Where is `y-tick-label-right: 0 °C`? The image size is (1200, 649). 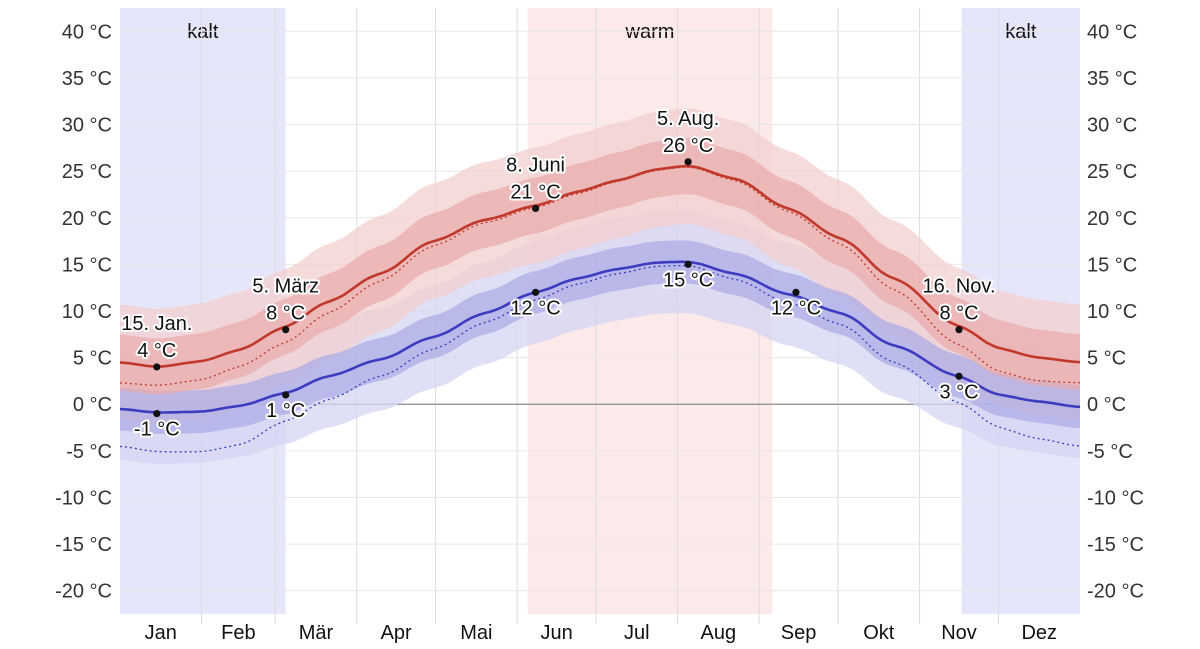
y-tick-label-right: 0 °C is located at coordinates (1106, 405).